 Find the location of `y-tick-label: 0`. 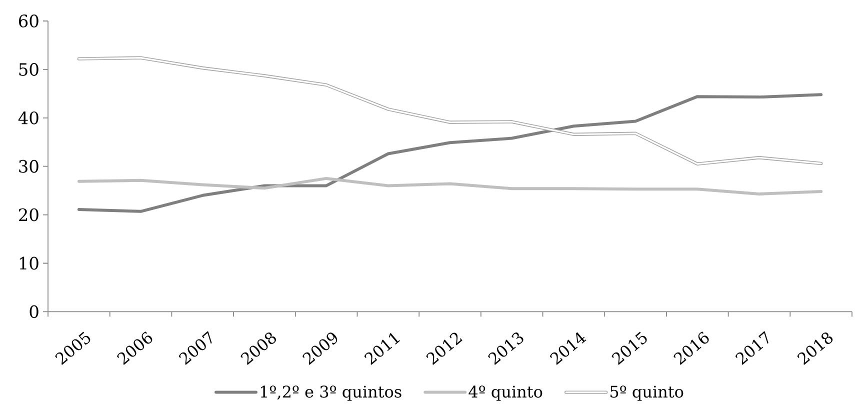

y-tick-label: 0 is located at coordinates (34, 311).